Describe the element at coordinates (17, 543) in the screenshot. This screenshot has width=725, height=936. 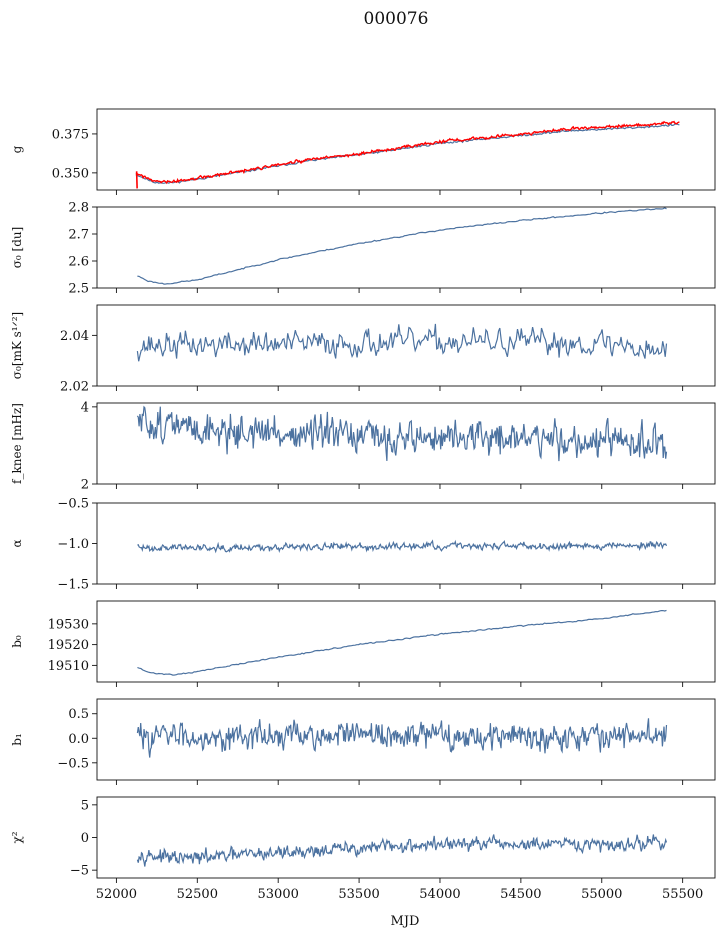
I see `y-axis-label: α` at that location.